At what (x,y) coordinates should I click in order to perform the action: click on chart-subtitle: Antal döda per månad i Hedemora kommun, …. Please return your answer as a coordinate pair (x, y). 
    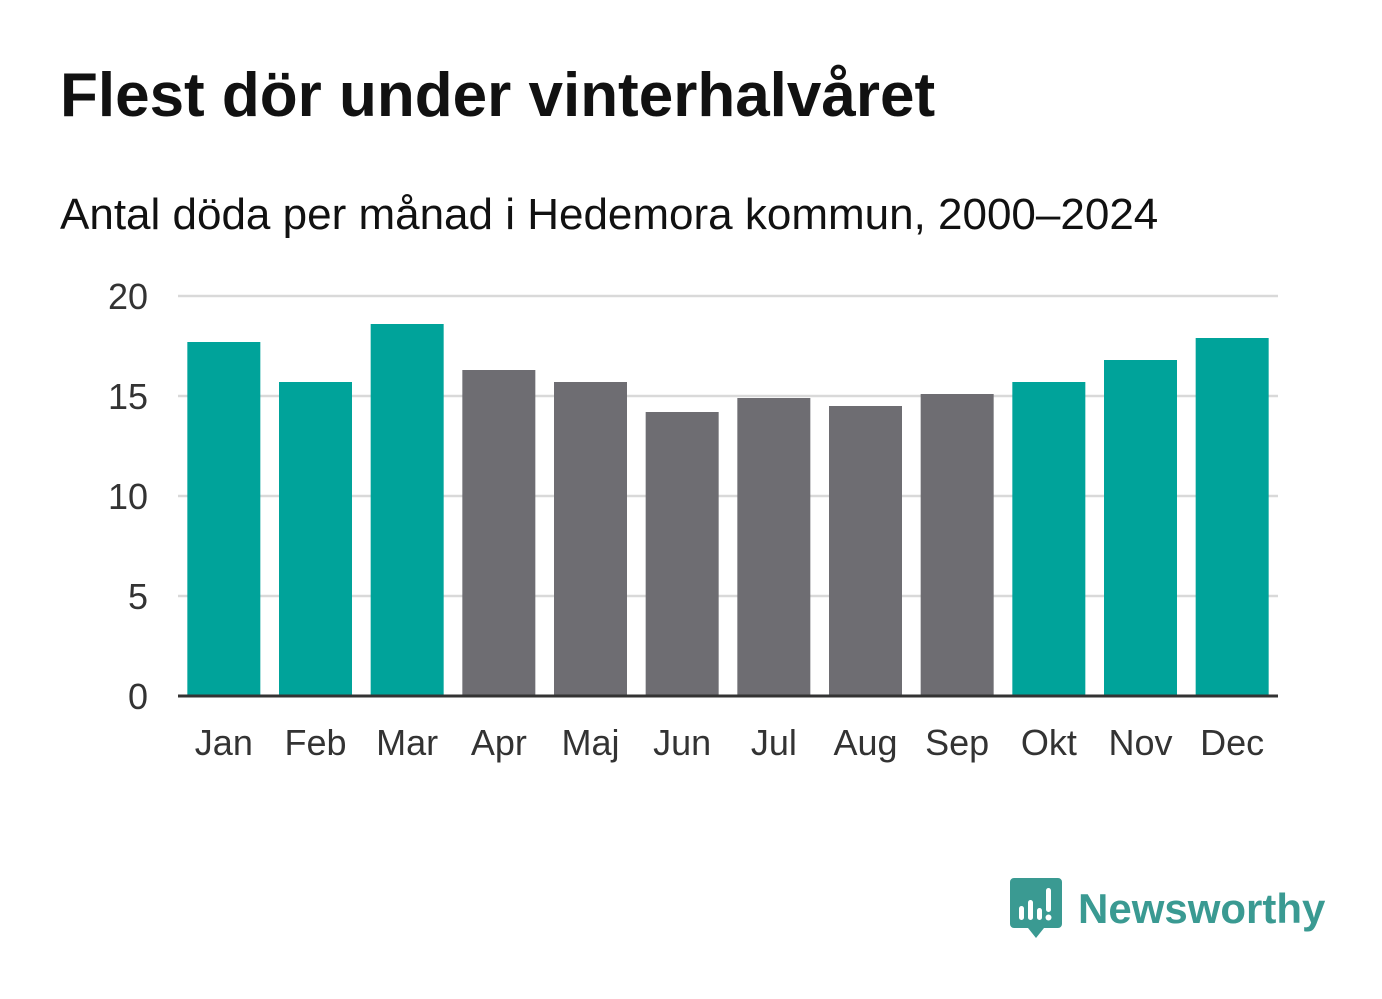
    Looking at the image, I should click on (609, 214).